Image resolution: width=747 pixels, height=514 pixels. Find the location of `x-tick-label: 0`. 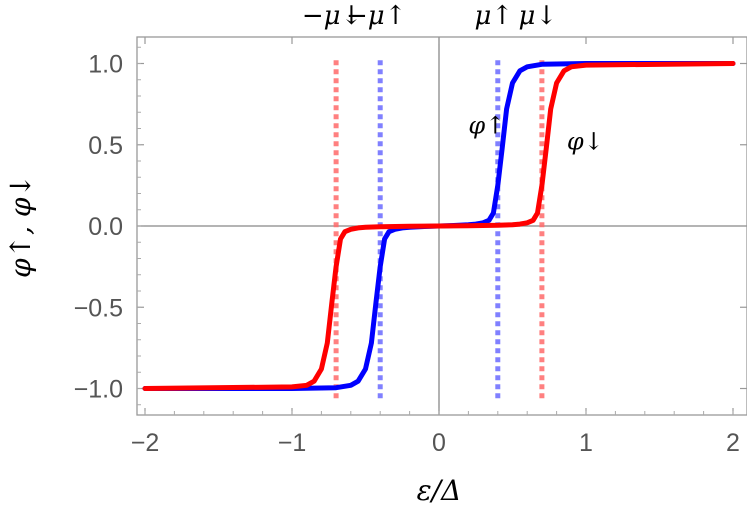

x-tick-label: 0 is located at coordinates (439, 443).